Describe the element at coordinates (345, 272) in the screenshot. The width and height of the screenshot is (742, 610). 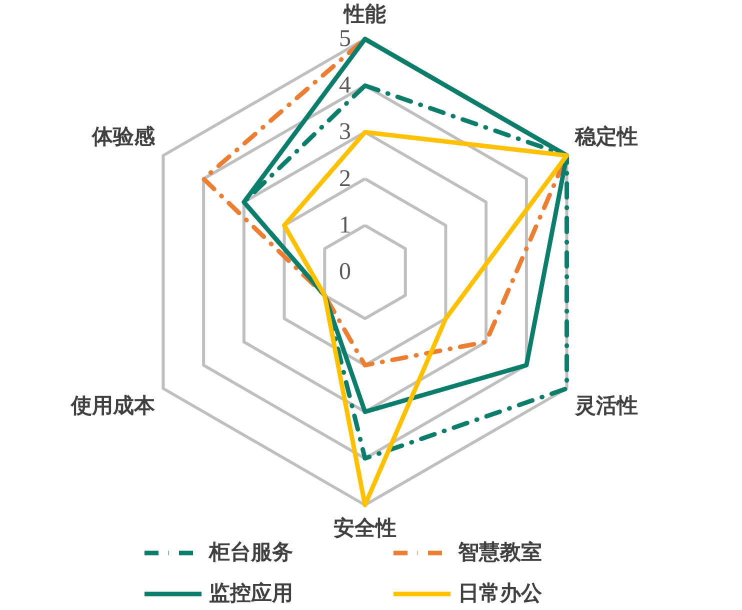
I see `y-tick-label: 0` at that location.